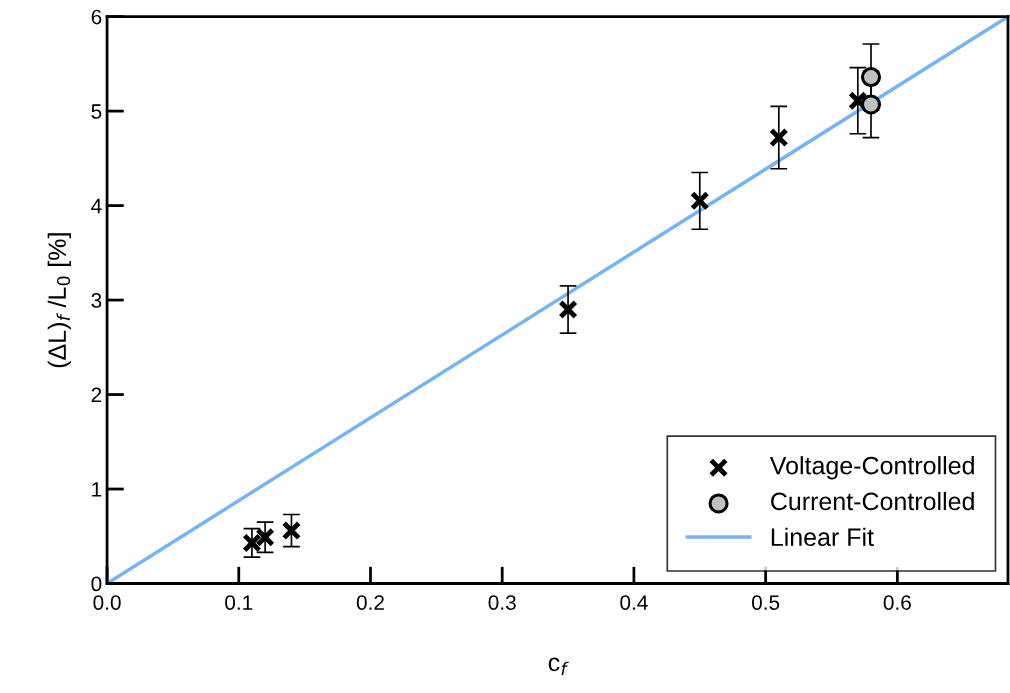 The image size is (1010, 693). Describe the element at coordinates (871, 468) in the screenshot. I see `legend-label: Voltage-Controlled` at that location.